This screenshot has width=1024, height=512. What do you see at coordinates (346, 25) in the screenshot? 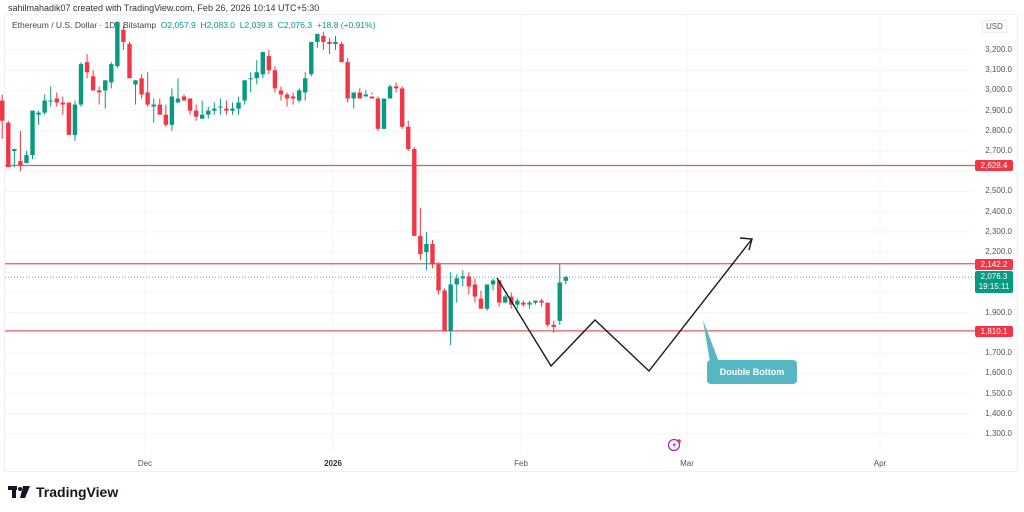
I see `ohlc-change: +18.8 (+0.91%)` at bounding box center [346, 25].